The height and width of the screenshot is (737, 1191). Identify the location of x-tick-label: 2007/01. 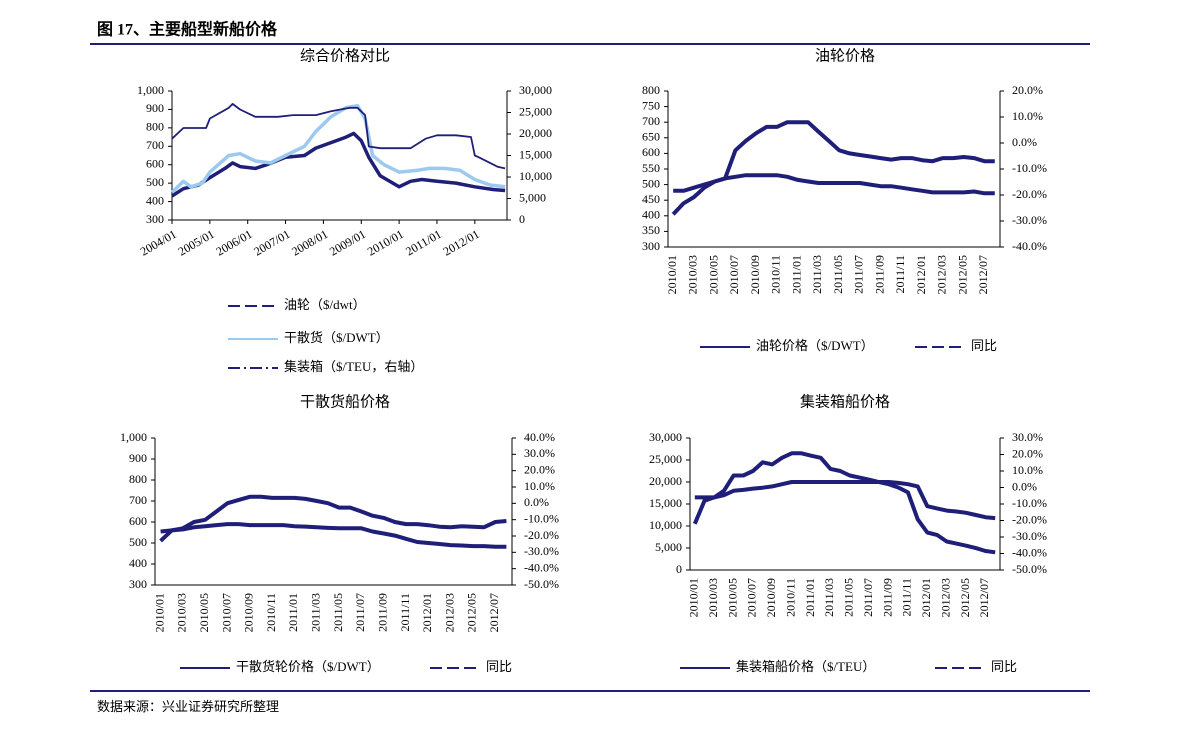
(271, 243).